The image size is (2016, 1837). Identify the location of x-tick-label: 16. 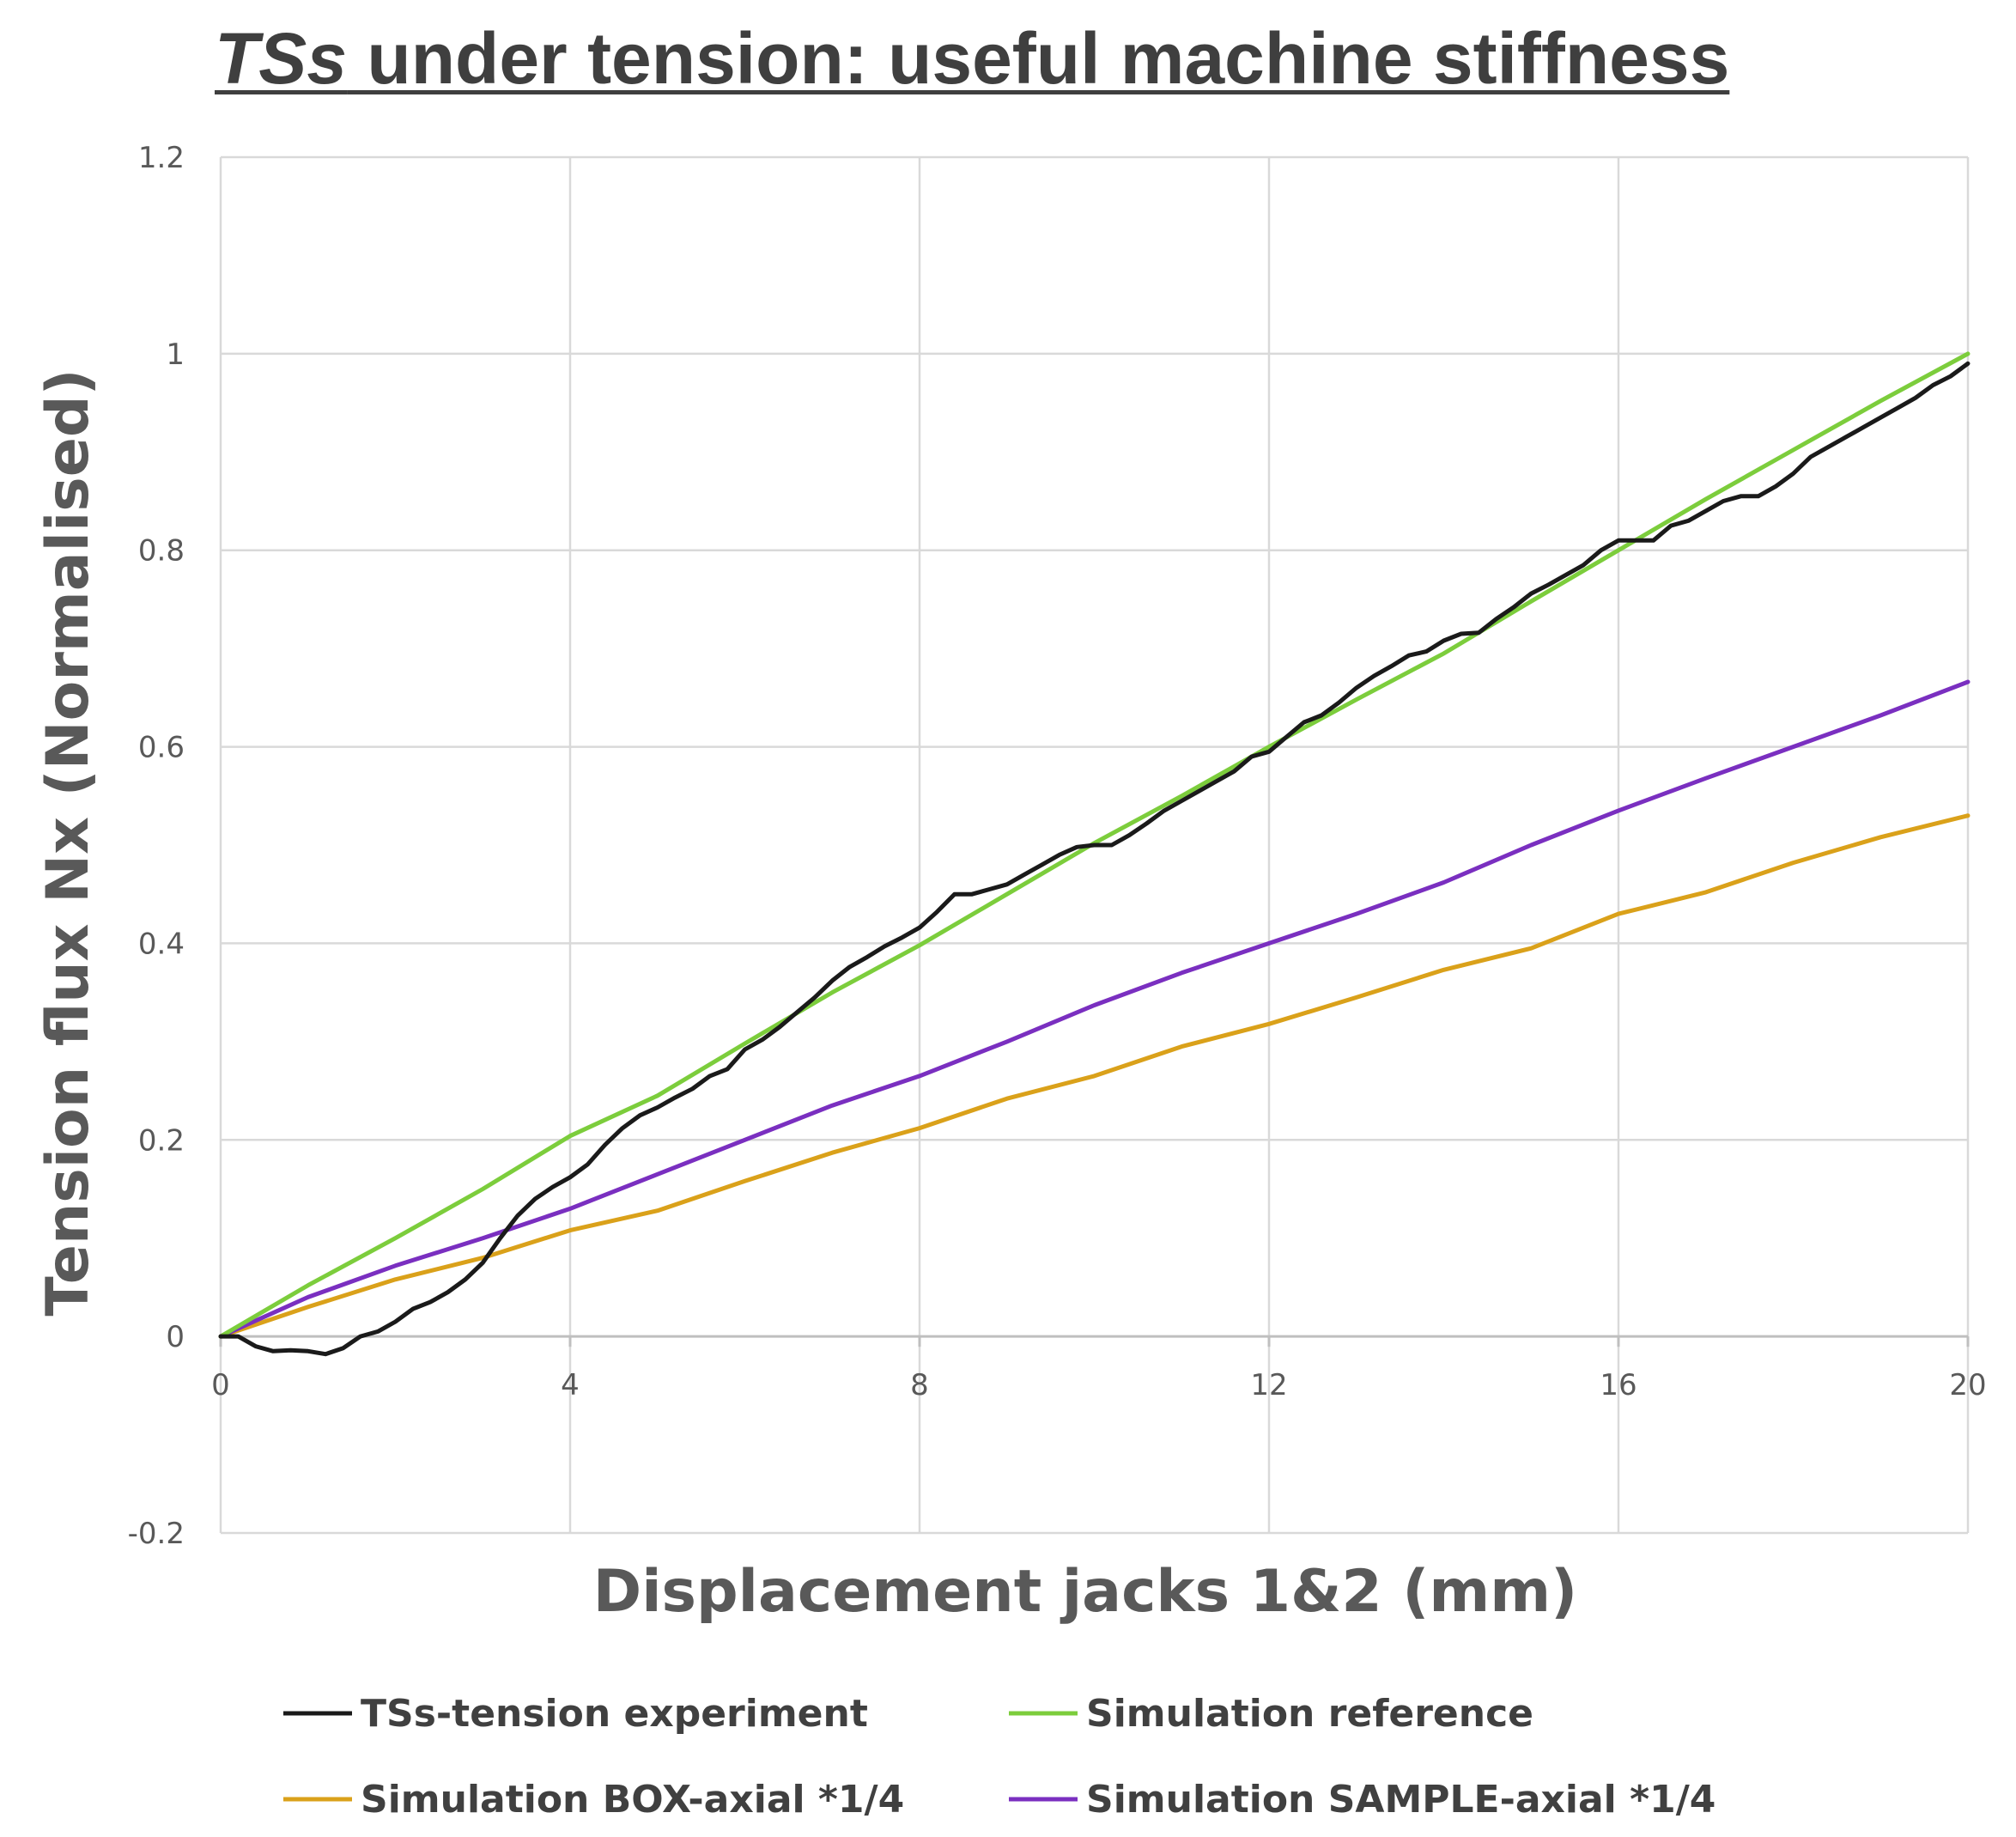
(1618, 1385).